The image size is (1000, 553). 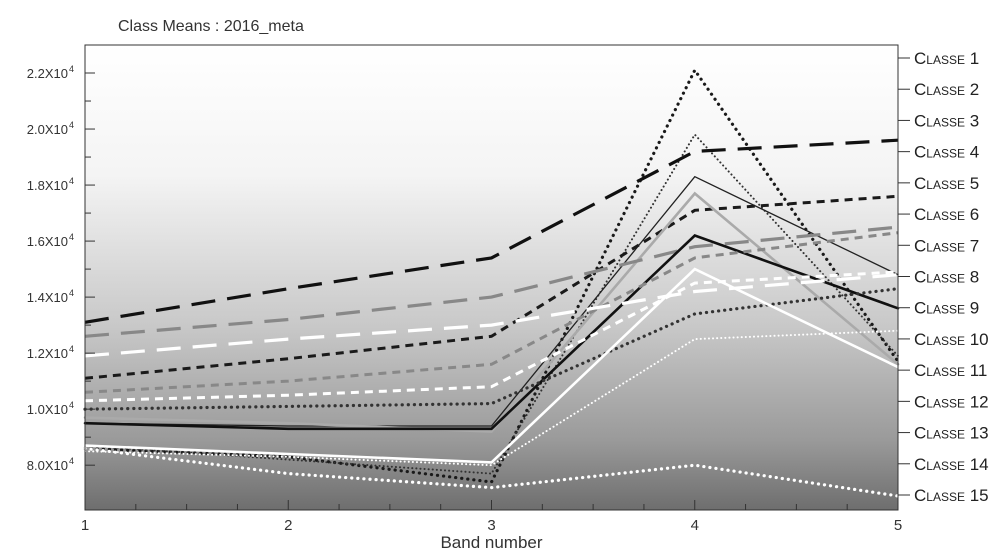 I want to click on legend-label-9: Classe 9, so click(x=946, y=308).